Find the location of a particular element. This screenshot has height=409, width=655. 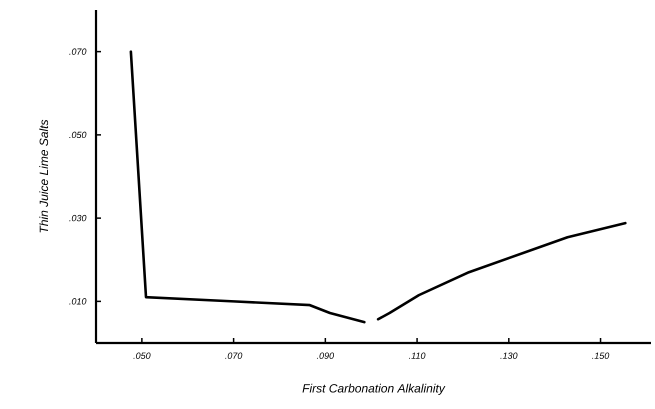

y-tick-label: .050 is located at coordinates (77, 135).